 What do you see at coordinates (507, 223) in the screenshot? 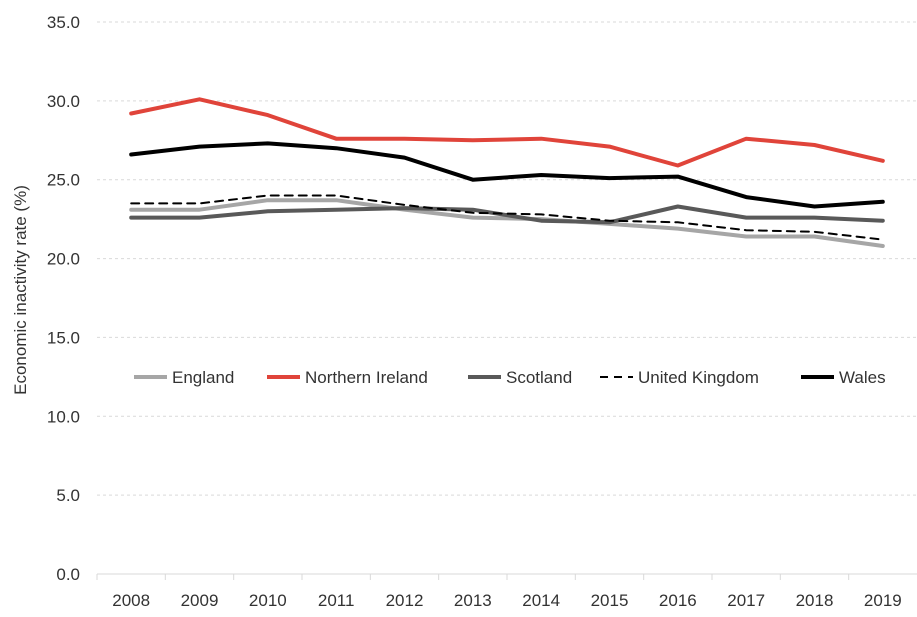
I see `series-line-england` at bounding box center [507, 223].